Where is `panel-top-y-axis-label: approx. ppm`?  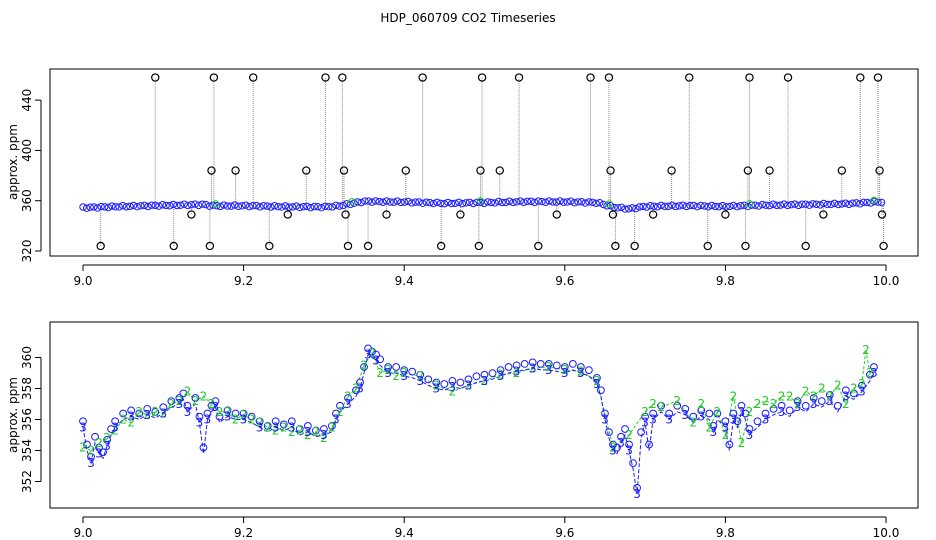 panel-top-y-axis-label: approx. ppm is located at coordinates (13, 162).